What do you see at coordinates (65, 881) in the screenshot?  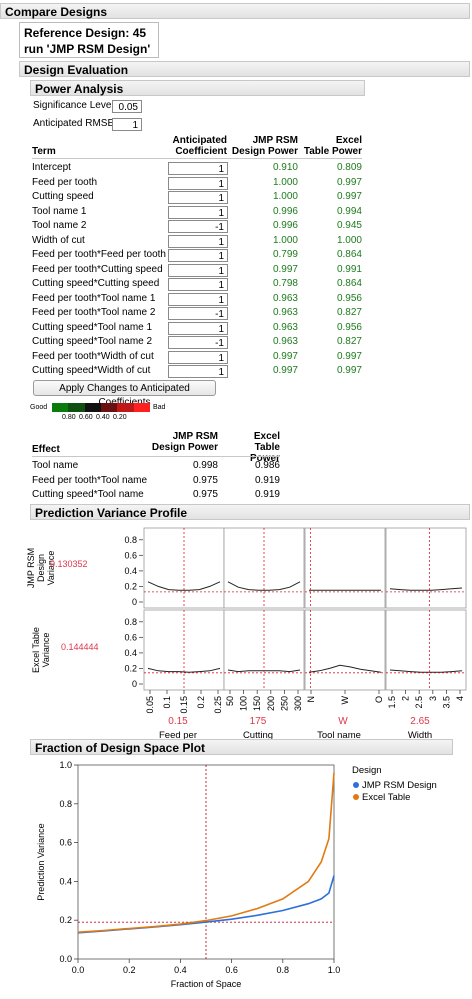 I see `fds-ytick-label: 0.4` at bounding box center [65, 881].